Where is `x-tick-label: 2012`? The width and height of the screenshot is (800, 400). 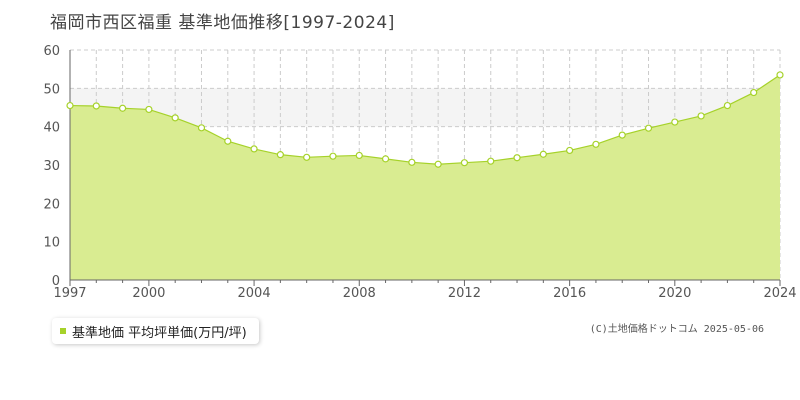 x-tick-label: 2012 is located at coordinates (464, 293).